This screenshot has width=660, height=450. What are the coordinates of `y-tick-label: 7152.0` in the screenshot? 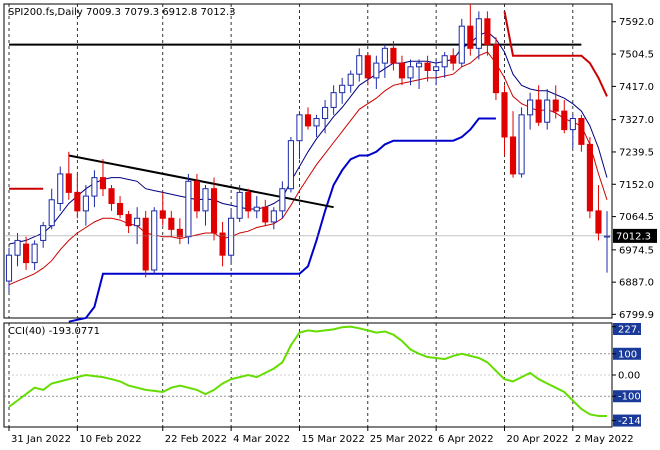 It's located at (636, 185).